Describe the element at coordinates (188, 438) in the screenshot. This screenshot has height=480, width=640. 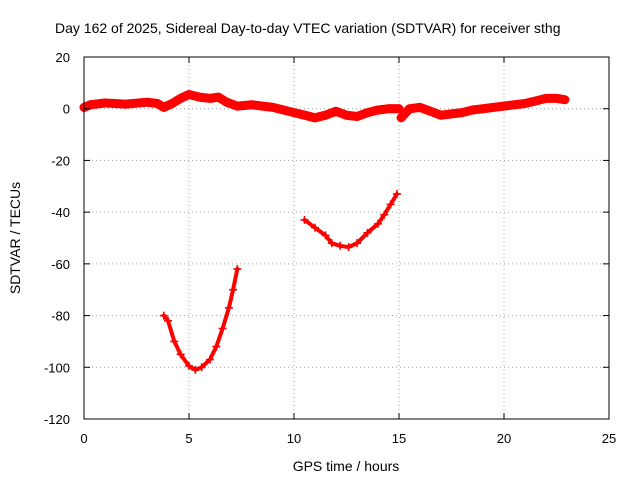
I see `x-tick-label: 5` at that location.